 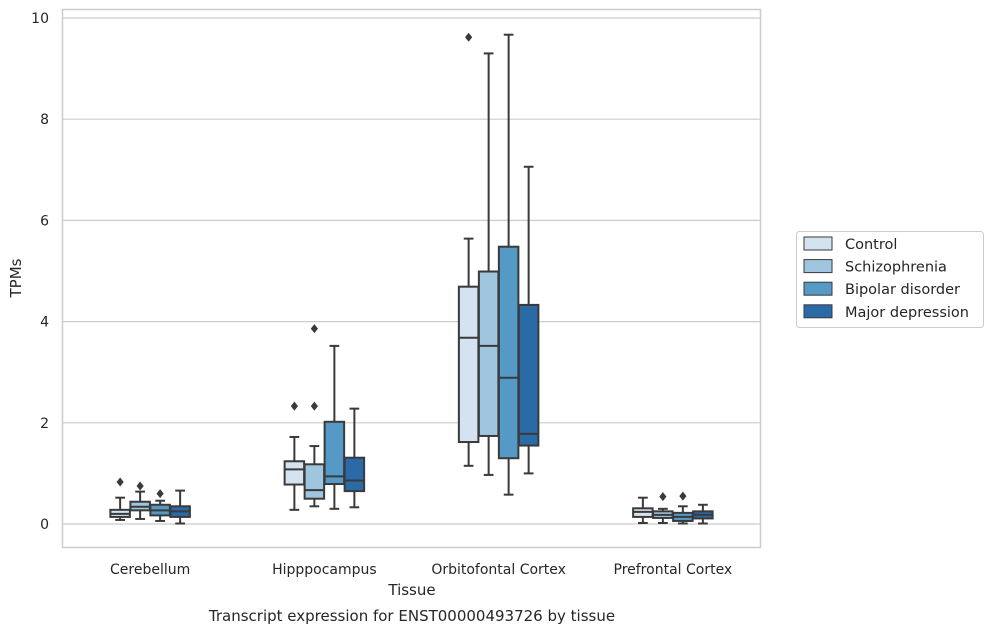 I want to click on x-tick-label: Prefrontal Cortex, so click(x=673, y=570).